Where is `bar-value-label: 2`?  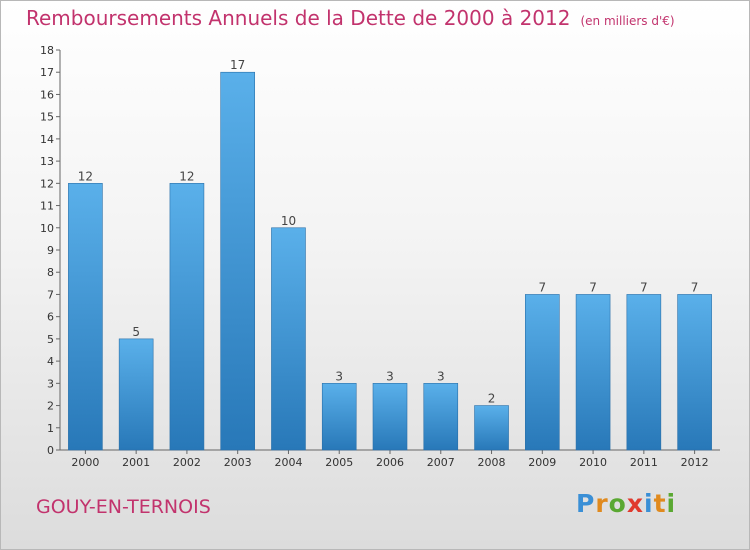
bar-value-label: 2 is located at coordinates (492, 399).